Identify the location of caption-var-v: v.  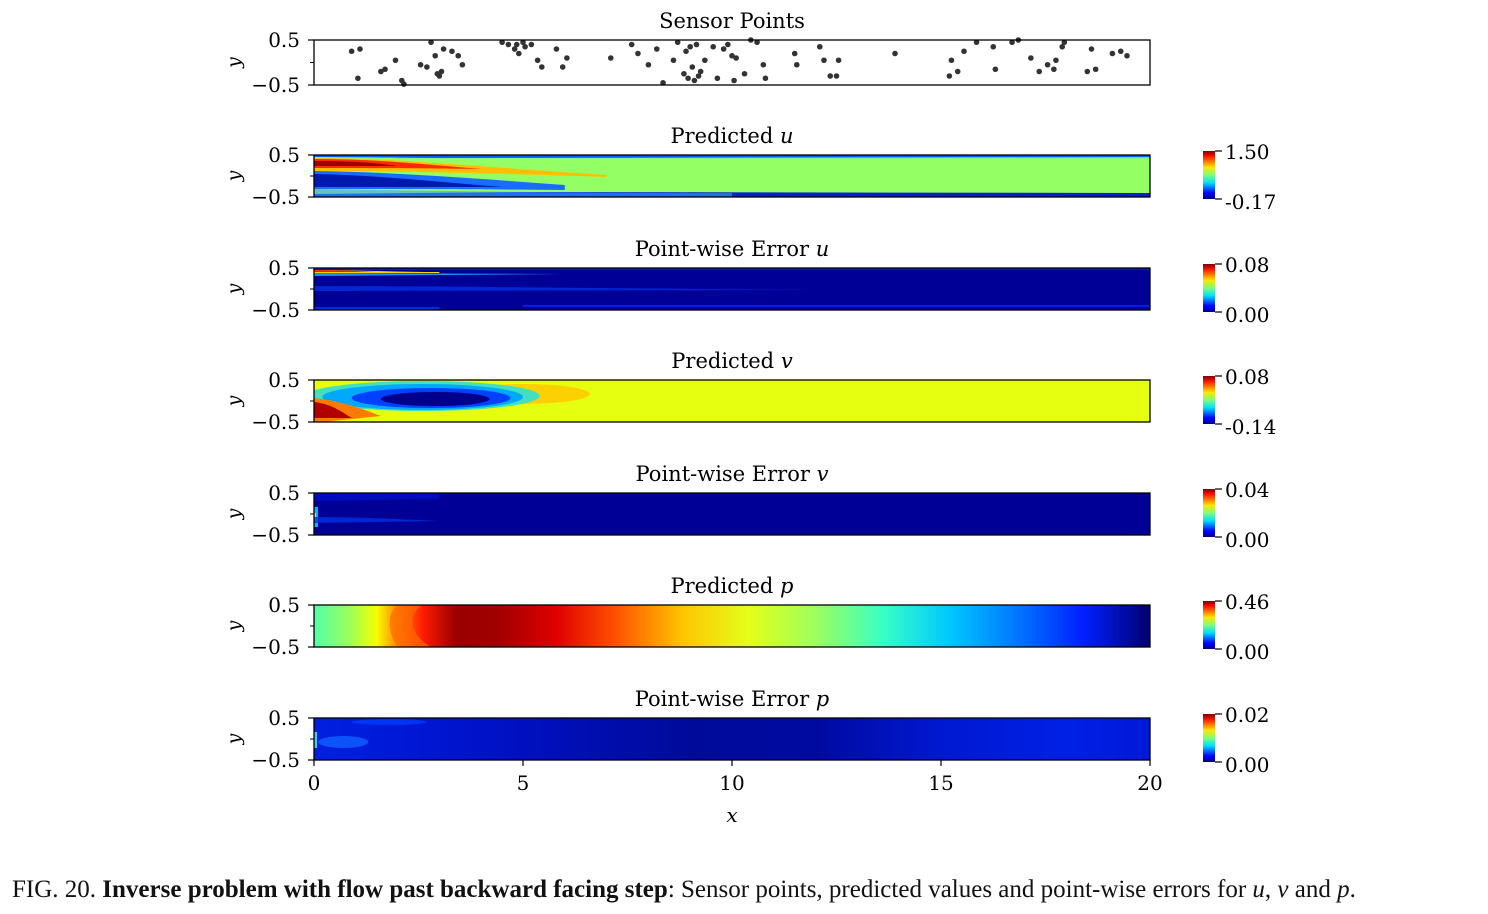
(1283, 889).